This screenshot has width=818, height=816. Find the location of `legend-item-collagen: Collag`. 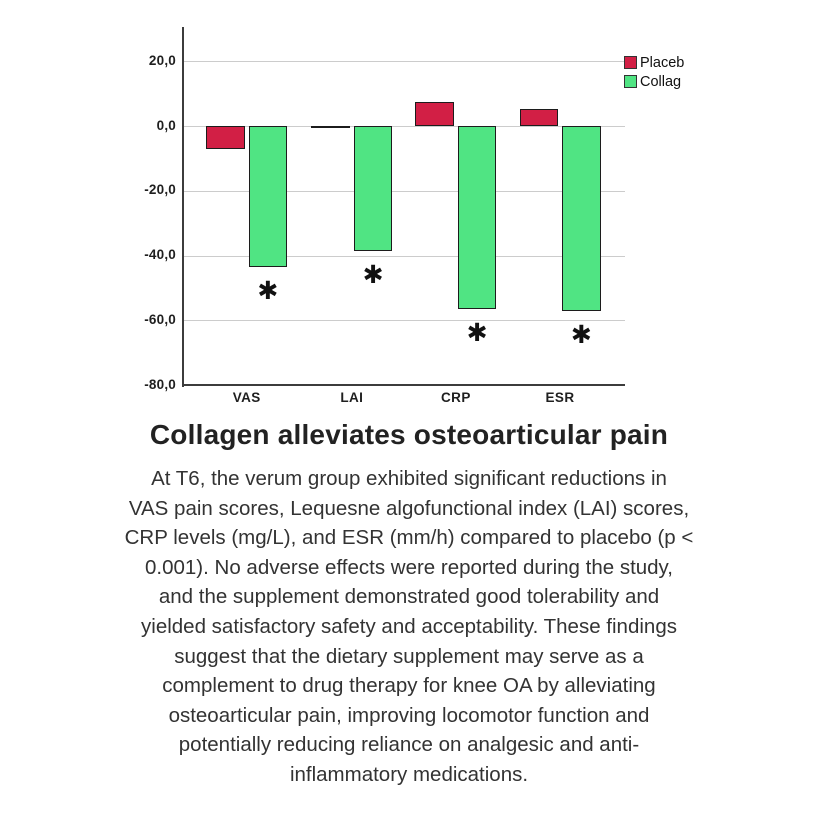

legend-item-collagen: Collag is located at coordinates (654, 81).